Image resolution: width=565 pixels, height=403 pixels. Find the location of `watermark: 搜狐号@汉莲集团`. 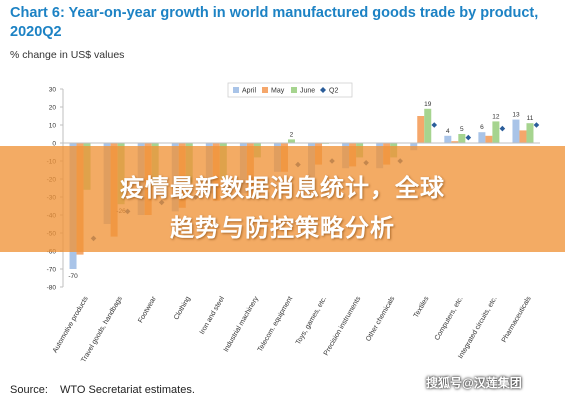

watermark: 搜狐号@汉莲集团 is located at coordinates (474, 383).